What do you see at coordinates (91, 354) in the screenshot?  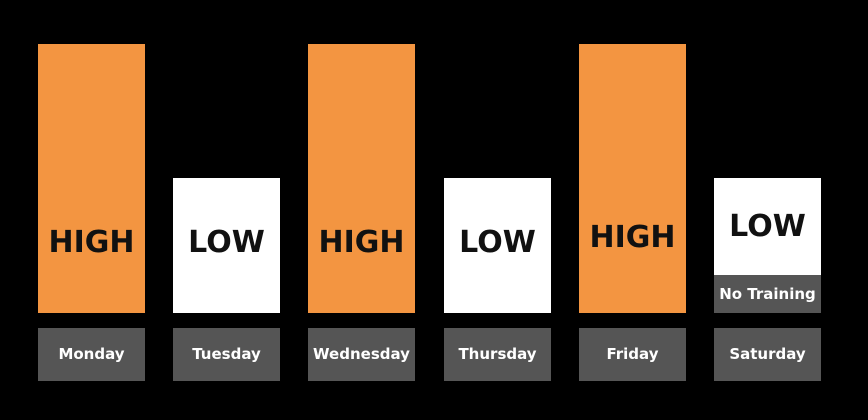 I see `day-label-monday: Monday` at bounding box center [91, 354].